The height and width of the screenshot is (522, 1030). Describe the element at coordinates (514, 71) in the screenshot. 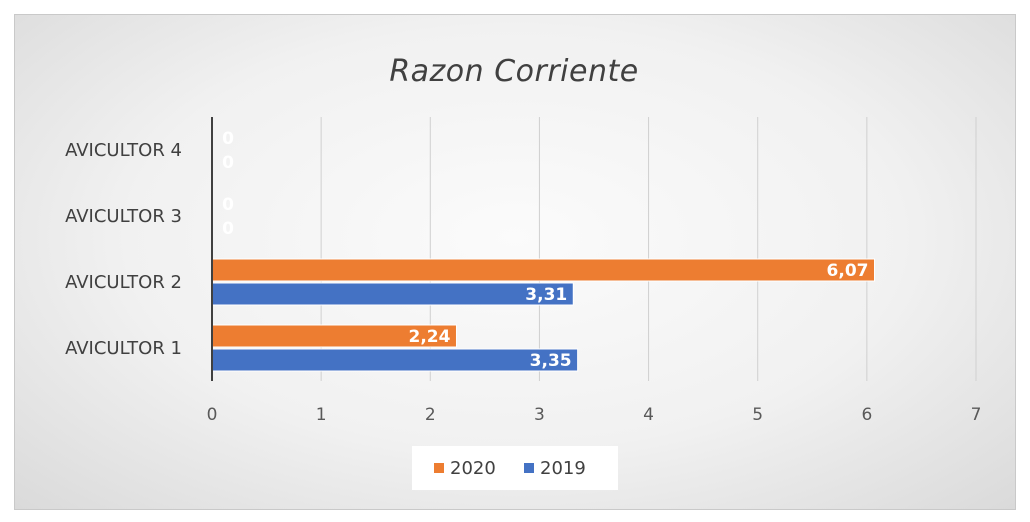

I see `chart-title: Razon Corriente` at that location.